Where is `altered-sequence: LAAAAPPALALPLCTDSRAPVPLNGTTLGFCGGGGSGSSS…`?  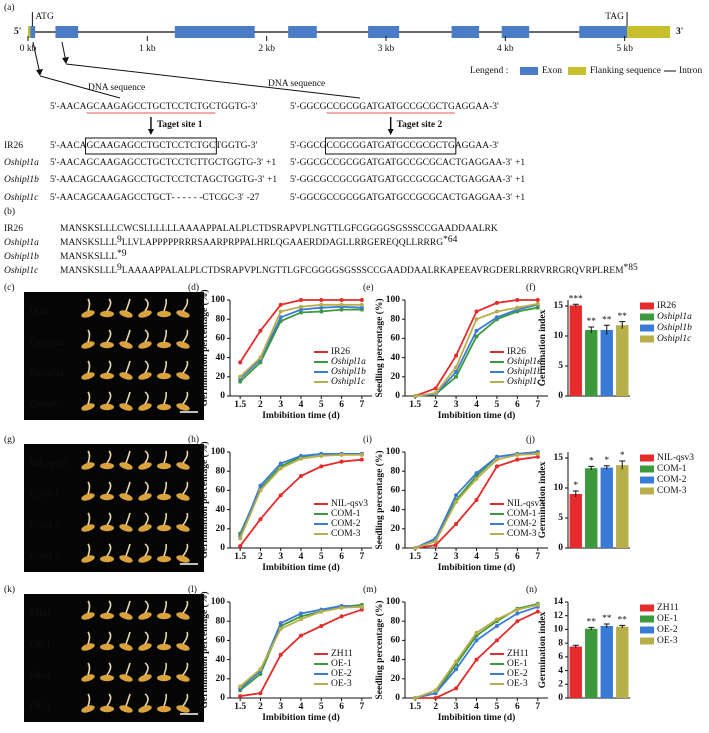 altered-sequence: LAAAAPPALALPLCTDSRAPVPLNGTTLGFCGGGGSGSSS… is located at coordinates (373, 271).